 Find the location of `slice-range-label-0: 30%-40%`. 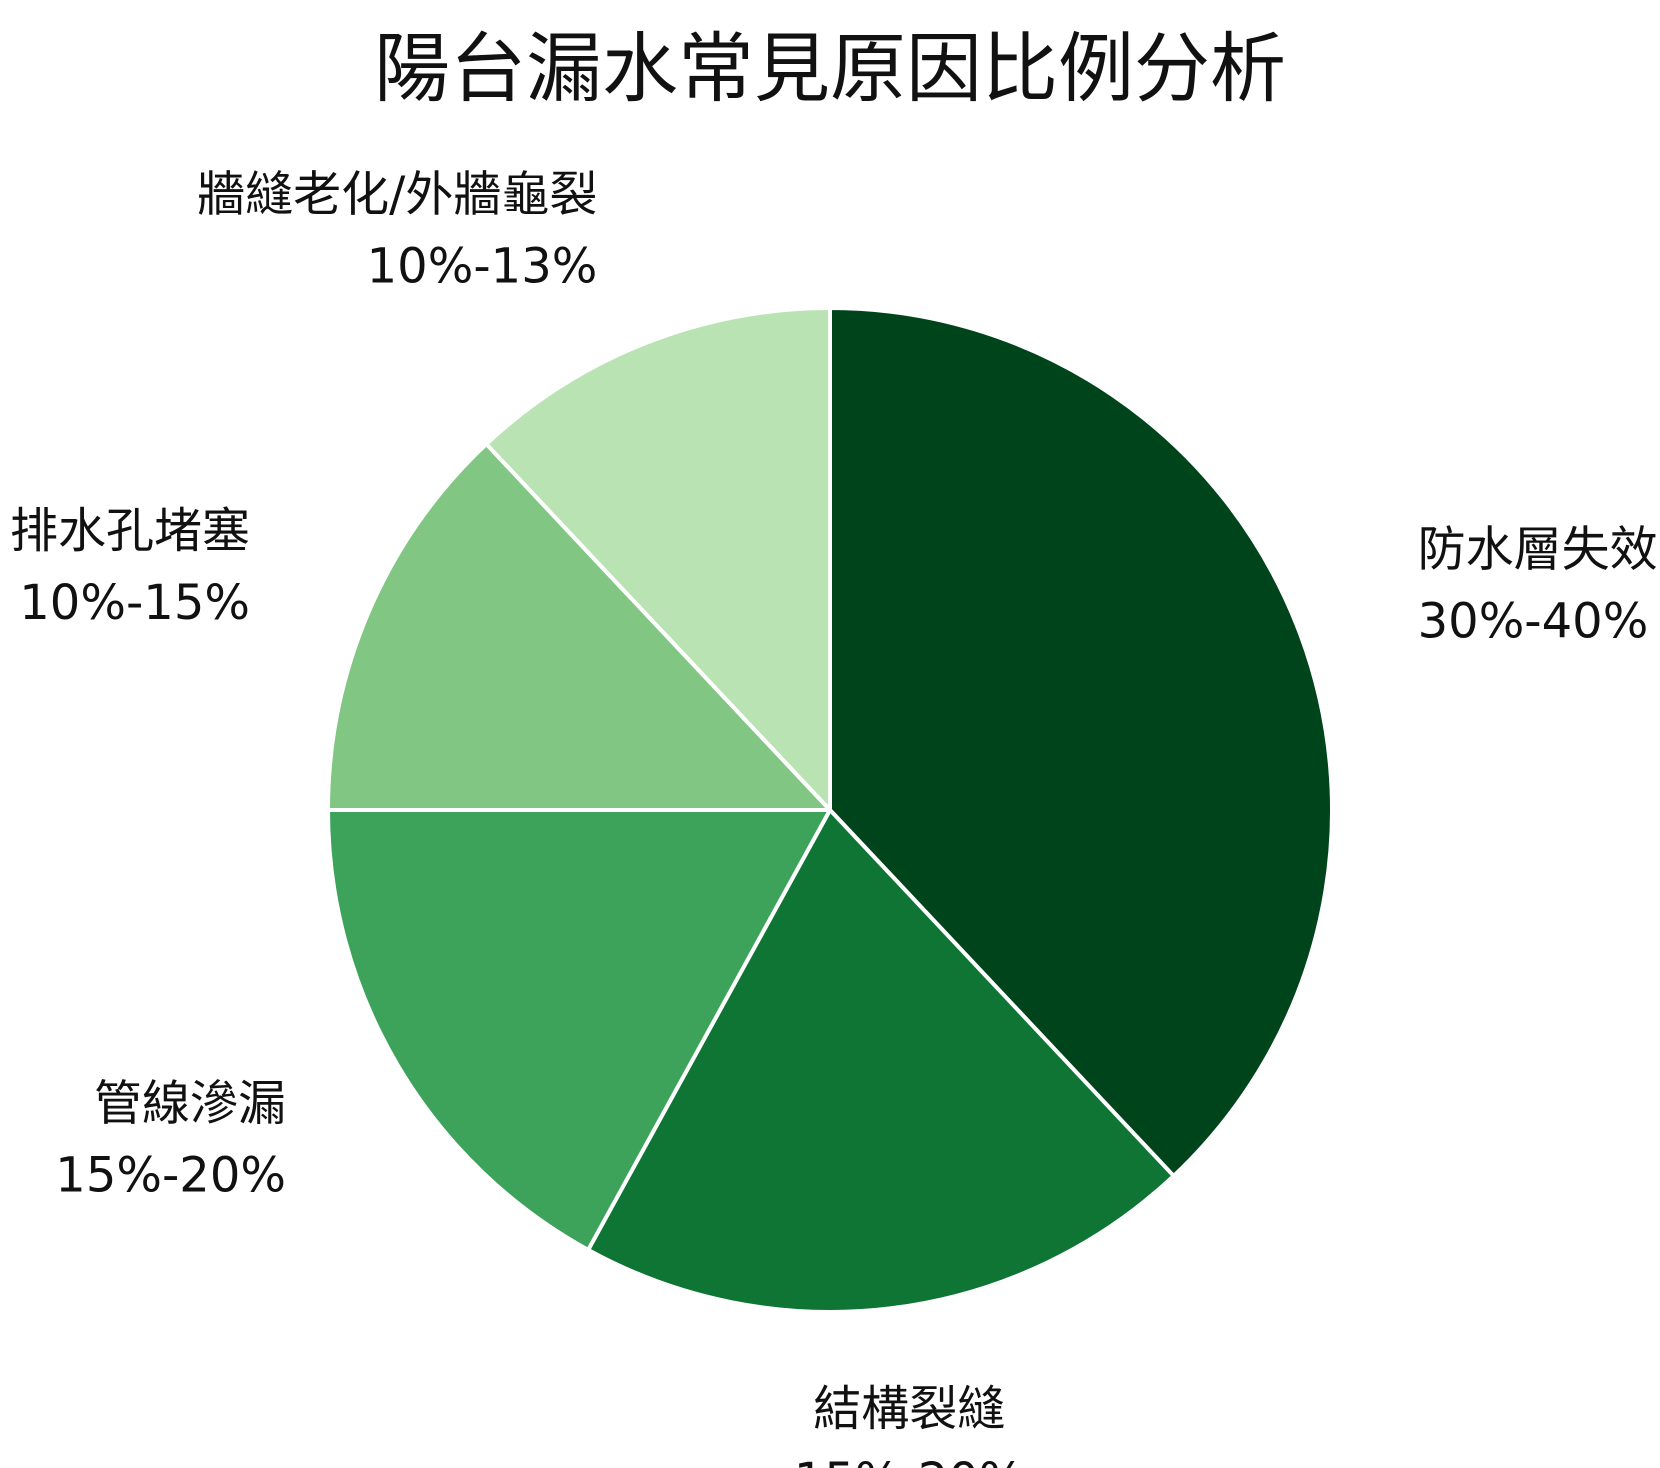

slice-range-label-0: 30%-40% is located at coordinates (1533, 621).